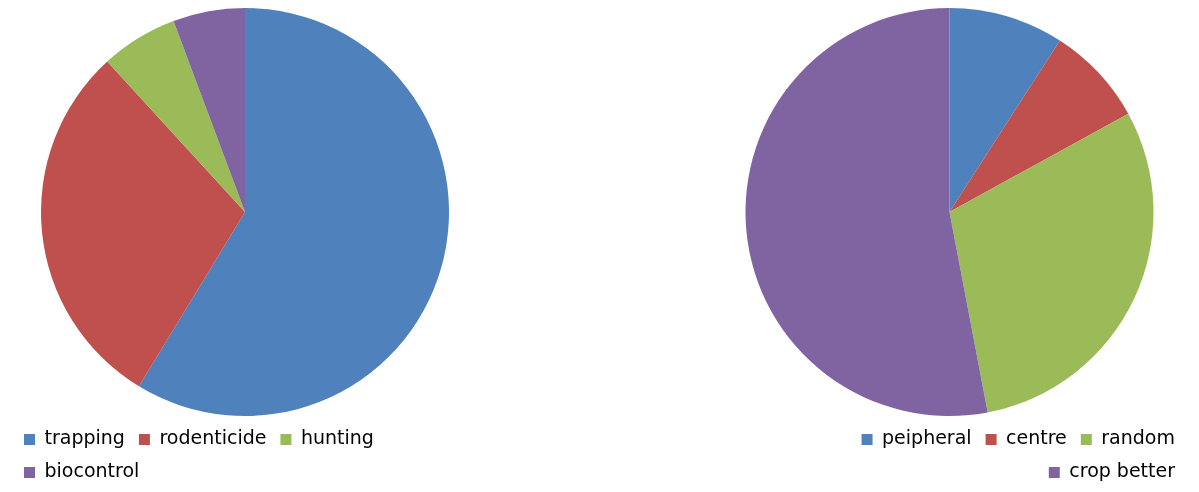  What do you see at coordinates (213, 437) in the screenshot?
I see `legend-label: rodenticide` at bounding box center [213, 437].